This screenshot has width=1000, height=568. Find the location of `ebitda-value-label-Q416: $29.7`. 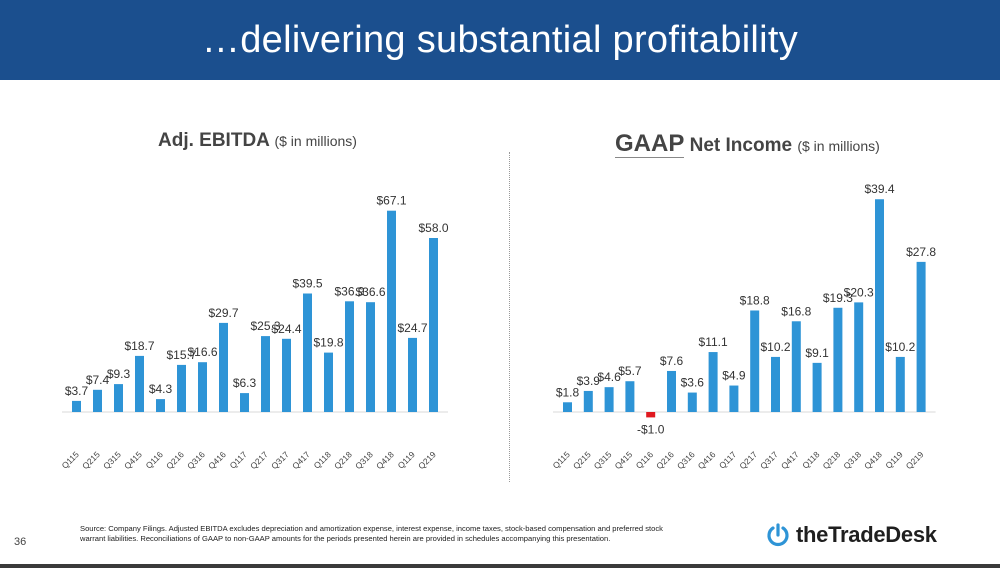

ebitda-value-label-Q416: $29.7 is located at coordinates (223, 313).